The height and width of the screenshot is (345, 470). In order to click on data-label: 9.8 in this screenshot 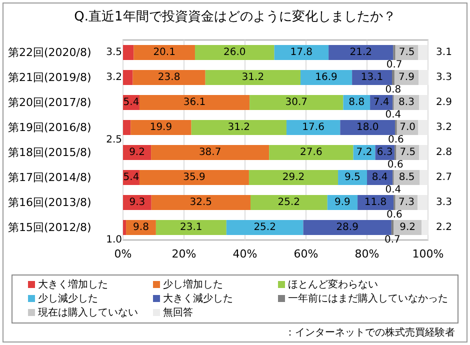, I will do `click(141, 227)`.